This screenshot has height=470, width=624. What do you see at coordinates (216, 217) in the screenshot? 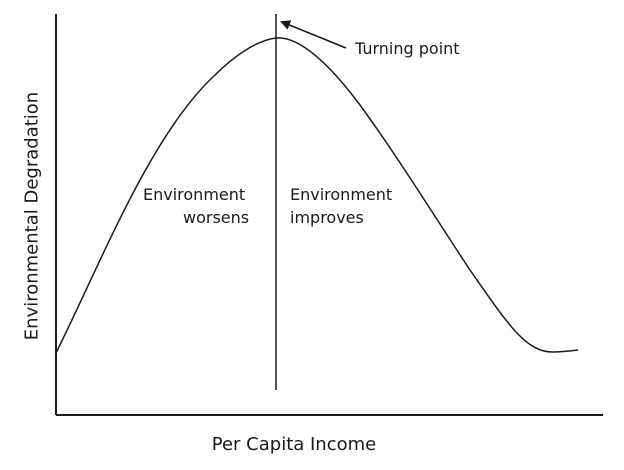
I see `environment-worsens-line2: worsens` at bounding box center [216, 217].